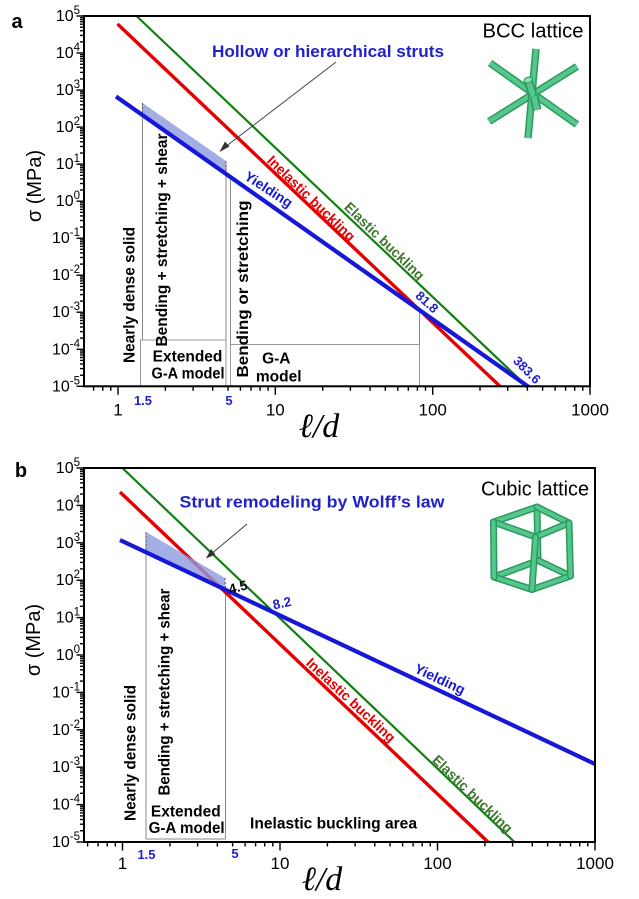 The image size is (639, 899). What do you see at coordinates (276, 359) in the screenshot?
I see `svg-text: G-A` at bounding box center [276, 359].